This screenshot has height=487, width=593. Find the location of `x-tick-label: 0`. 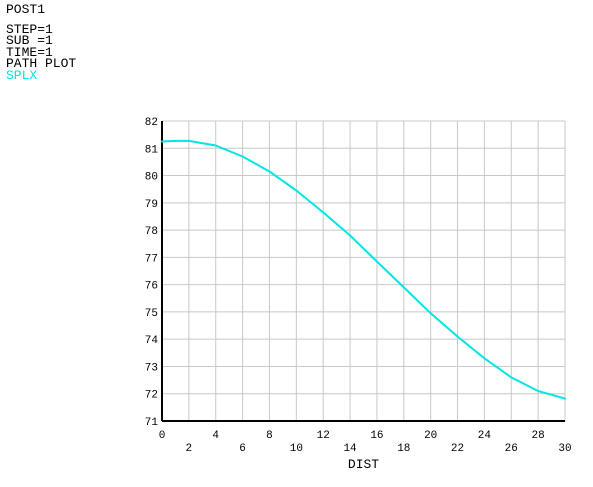

x-tick-label: 0 is located at coordinates (162, 436).